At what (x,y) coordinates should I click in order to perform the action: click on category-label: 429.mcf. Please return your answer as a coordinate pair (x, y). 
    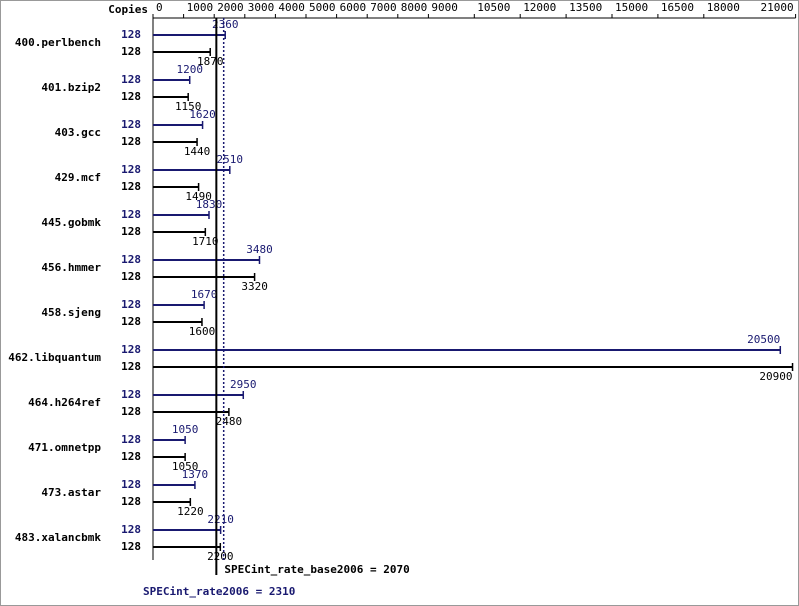
    Looking at the image, I should click on (78, 177).